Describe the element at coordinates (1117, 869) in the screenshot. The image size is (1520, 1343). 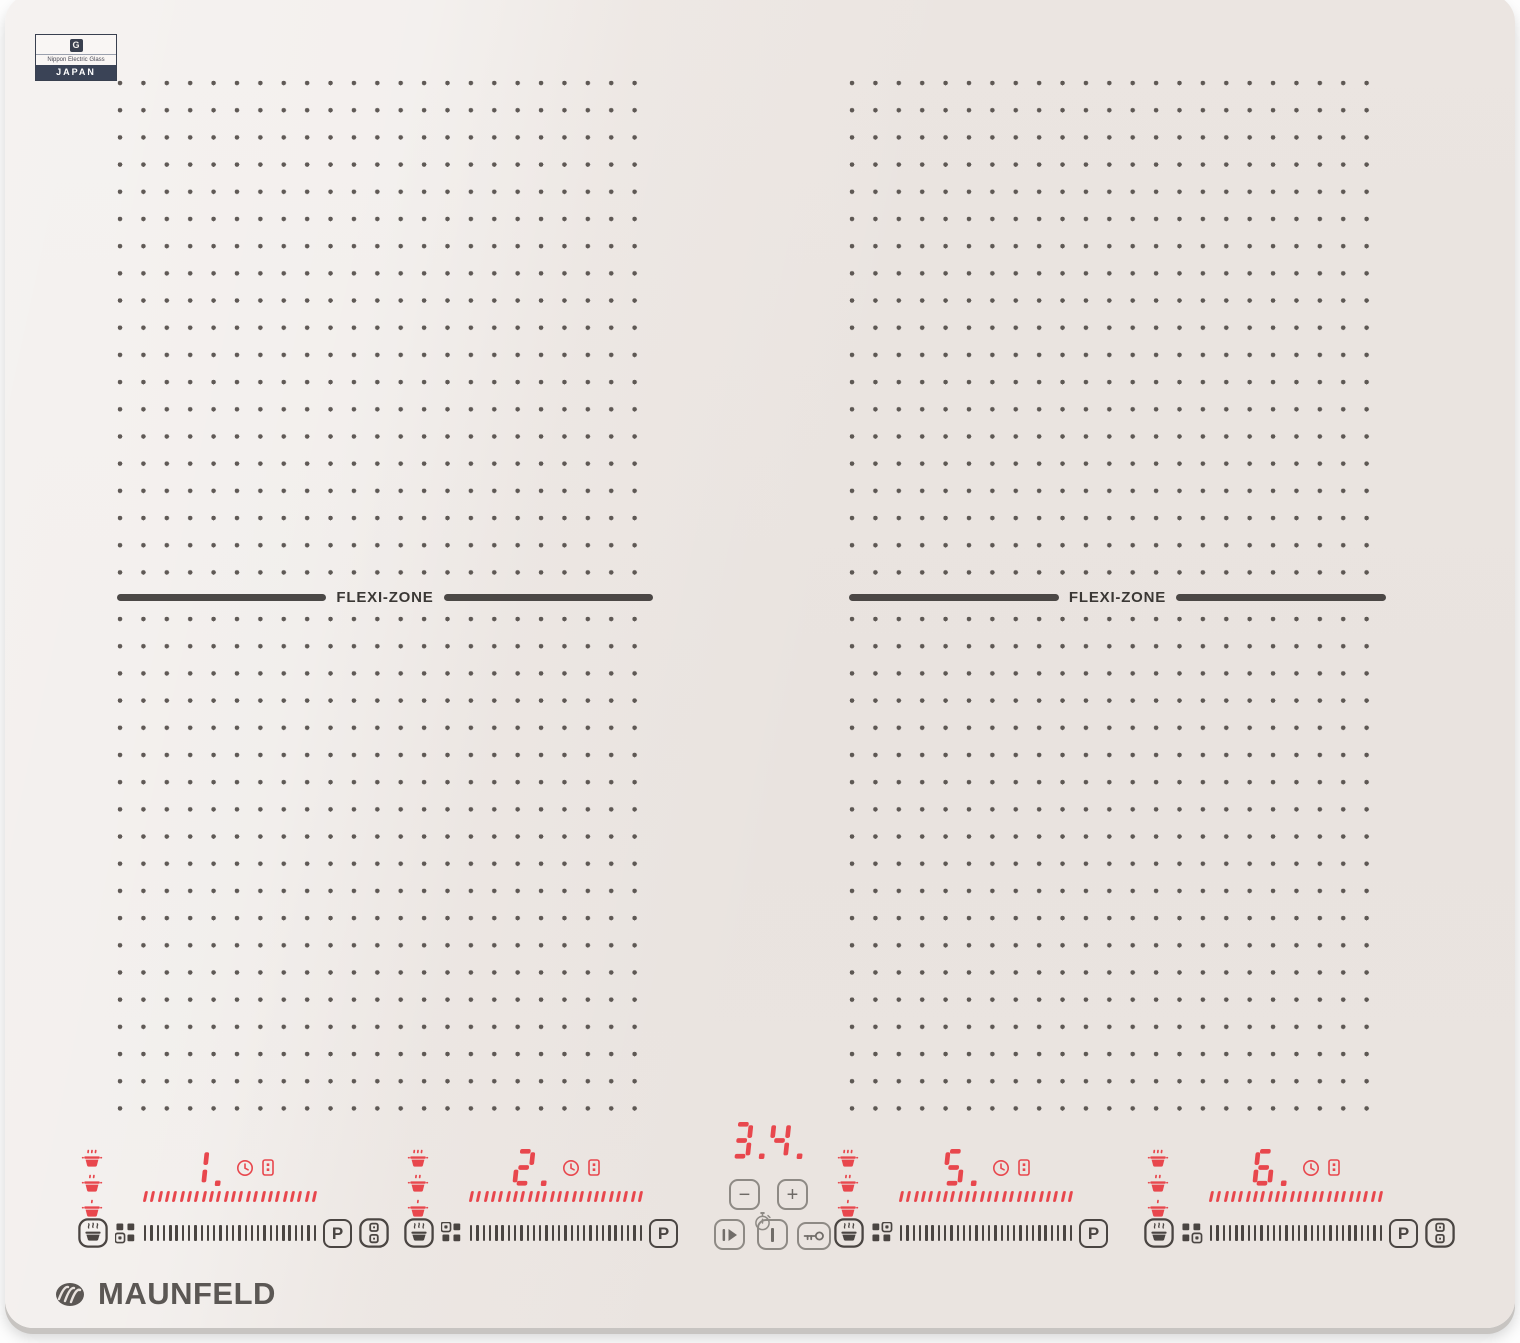
I see `cooking-area-right-front` at that location.